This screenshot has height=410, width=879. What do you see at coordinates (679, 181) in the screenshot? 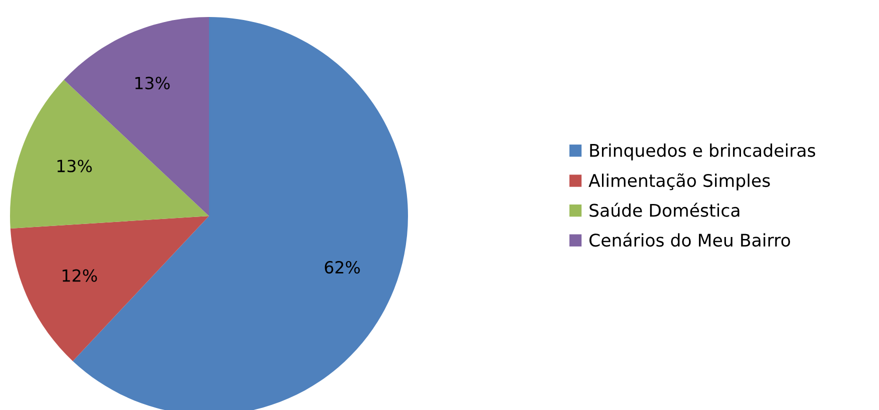
I see `legend-label: Alimentação Simples` at bounding box center [679, 181].